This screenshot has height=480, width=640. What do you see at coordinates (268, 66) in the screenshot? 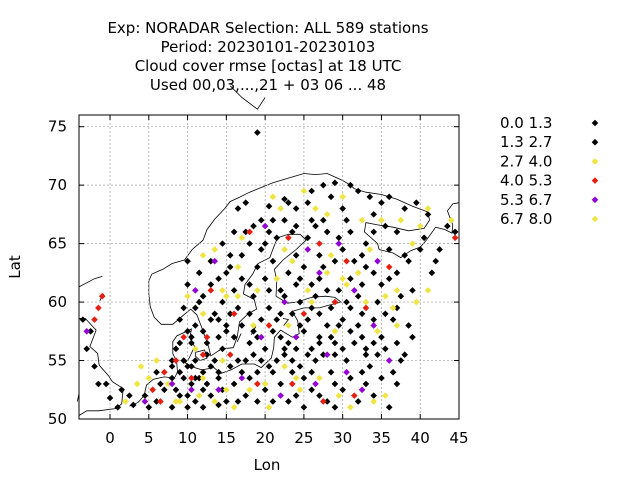
I see `title-line-3: Cloud cover rmse [octas] at 18 UTC` at bounding box center [268, 66].